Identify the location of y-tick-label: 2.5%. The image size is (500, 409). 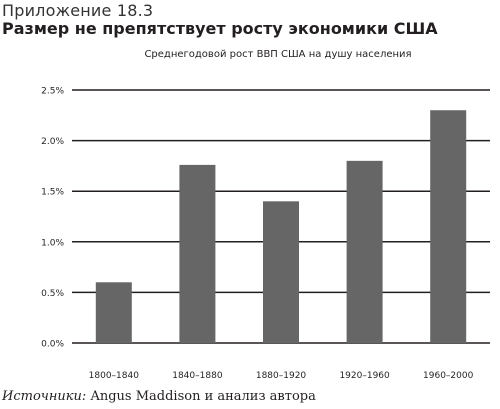
(52, 92).